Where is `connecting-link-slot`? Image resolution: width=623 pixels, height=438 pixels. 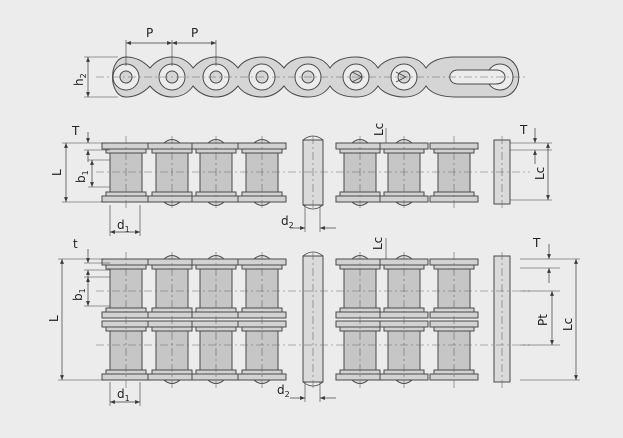
connecting-link-slot is located at coordinates (477, 77).